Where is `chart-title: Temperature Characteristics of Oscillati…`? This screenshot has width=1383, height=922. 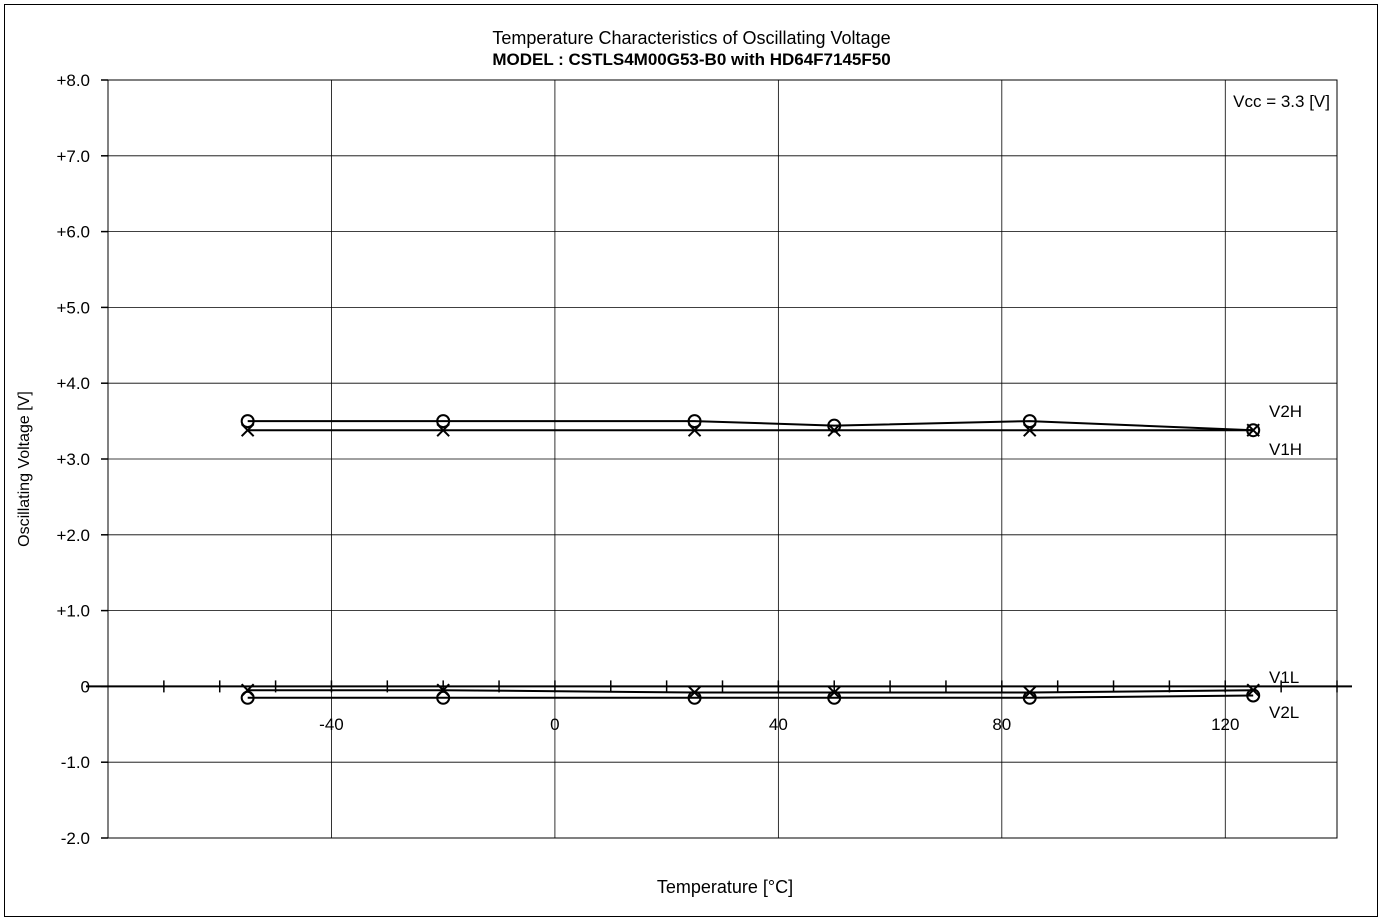 chart-title: Temperature Characteristics of Oscillati… is located at coordinates (691, 38).